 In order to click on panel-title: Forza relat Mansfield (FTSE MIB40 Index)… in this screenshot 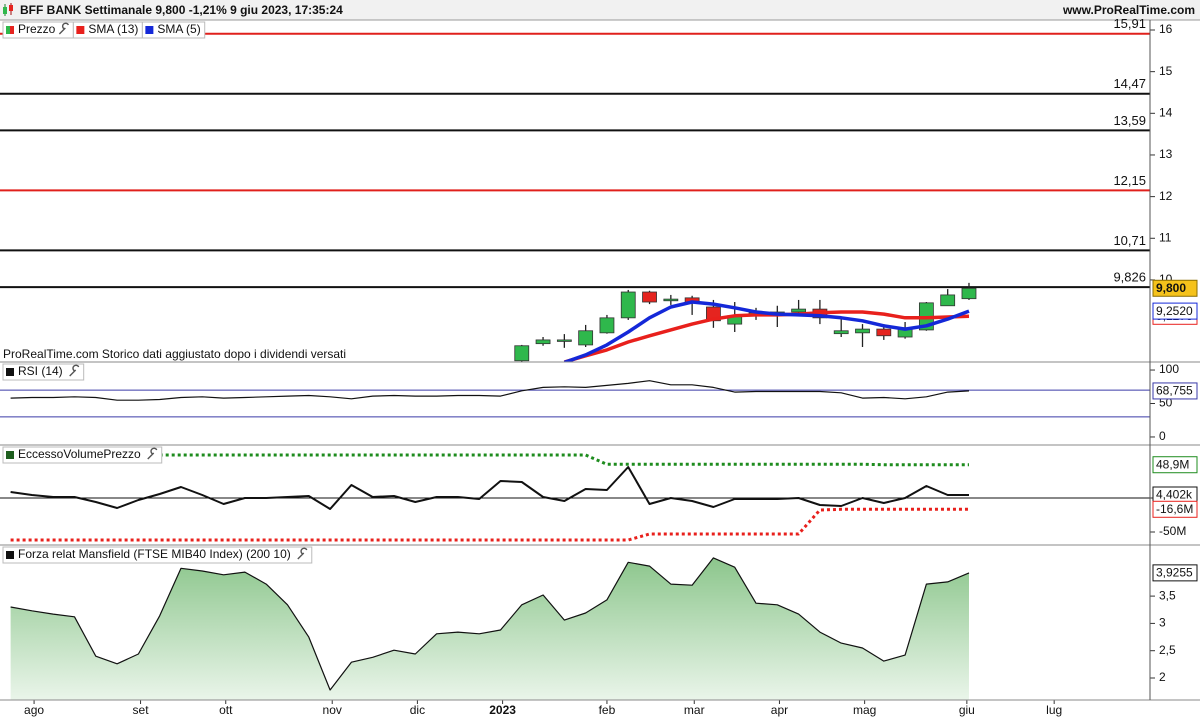, I will do `click(154, 554)`.